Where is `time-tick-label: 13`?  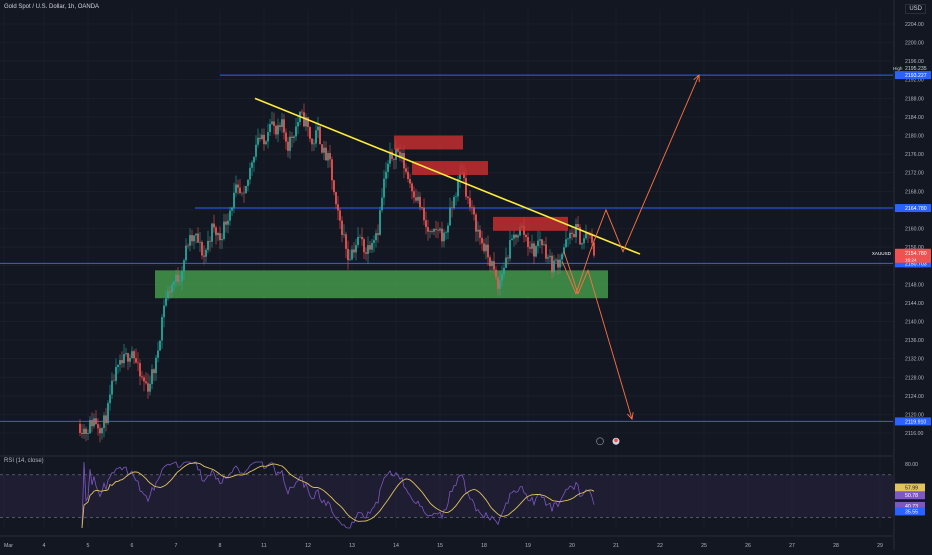 time-tick-label: 13 is located at coordinates (352, 546).